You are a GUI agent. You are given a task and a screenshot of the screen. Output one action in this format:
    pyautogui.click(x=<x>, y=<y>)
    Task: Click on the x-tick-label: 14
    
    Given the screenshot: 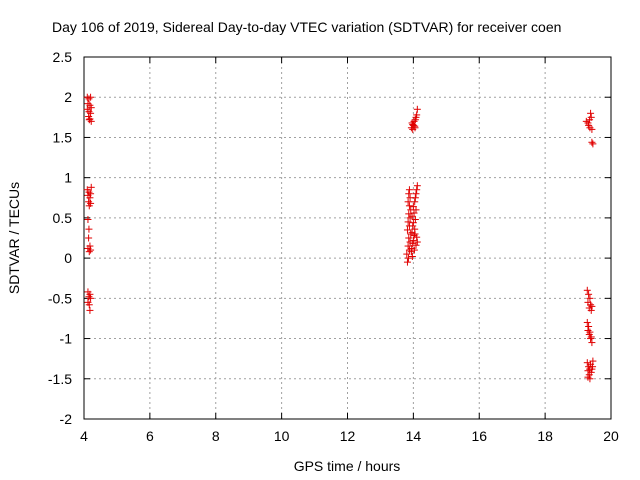 What is the action you would take?
    pyautogui.click(x=414, y=436)
    